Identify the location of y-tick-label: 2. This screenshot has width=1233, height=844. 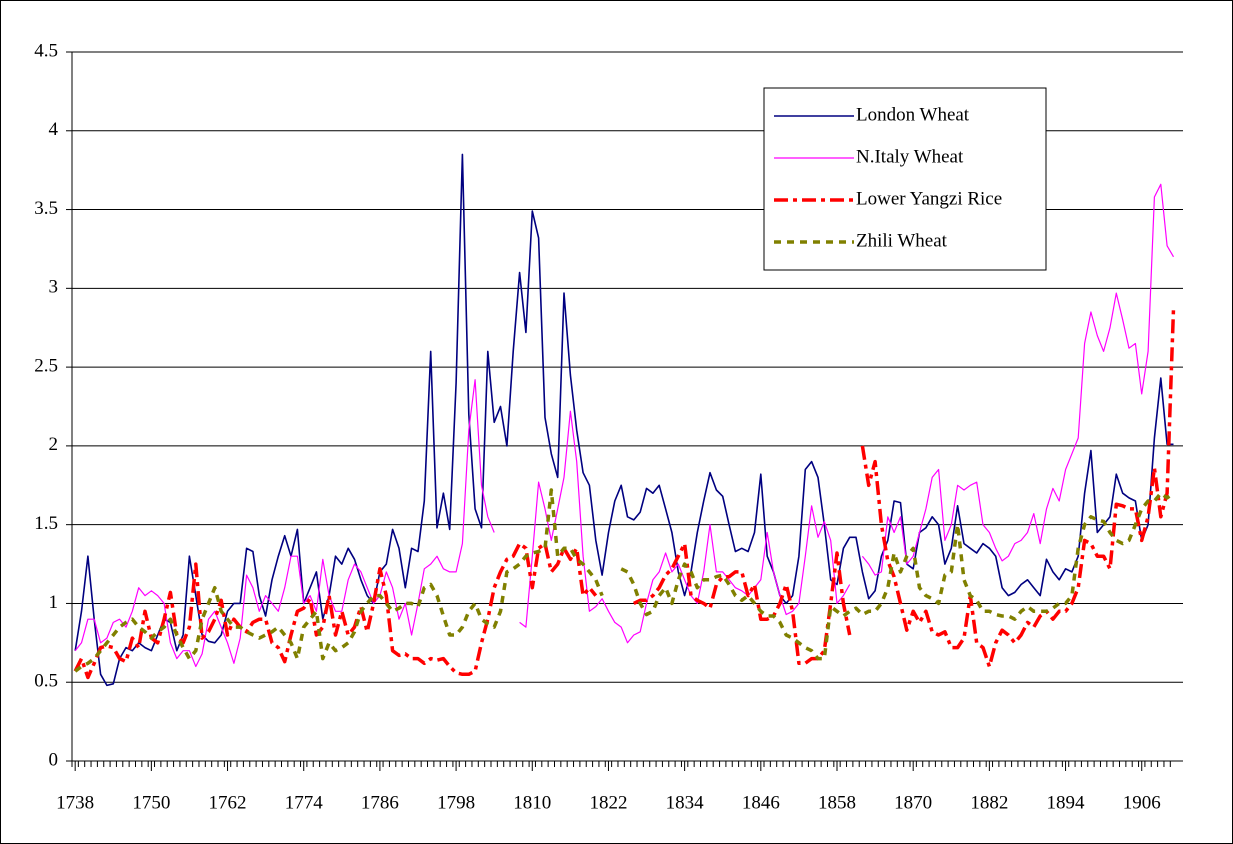
(54, 444).